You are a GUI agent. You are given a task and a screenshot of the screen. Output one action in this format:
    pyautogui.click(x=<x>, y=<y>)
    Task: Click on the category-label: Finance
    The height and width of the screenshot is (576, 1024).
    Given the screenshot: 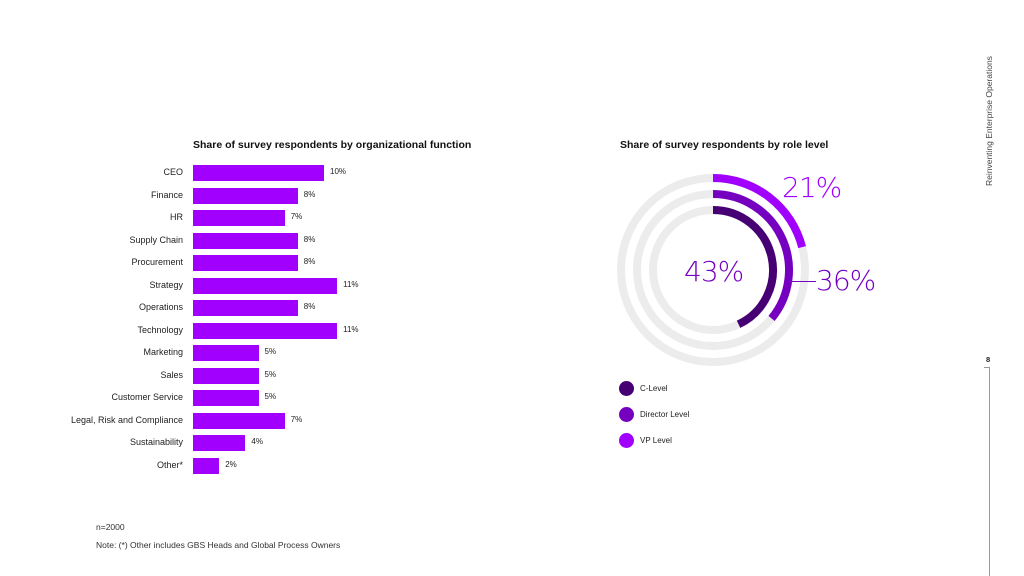 What is the action you would take?
    pyautogui.click(x=166, y=194)
    